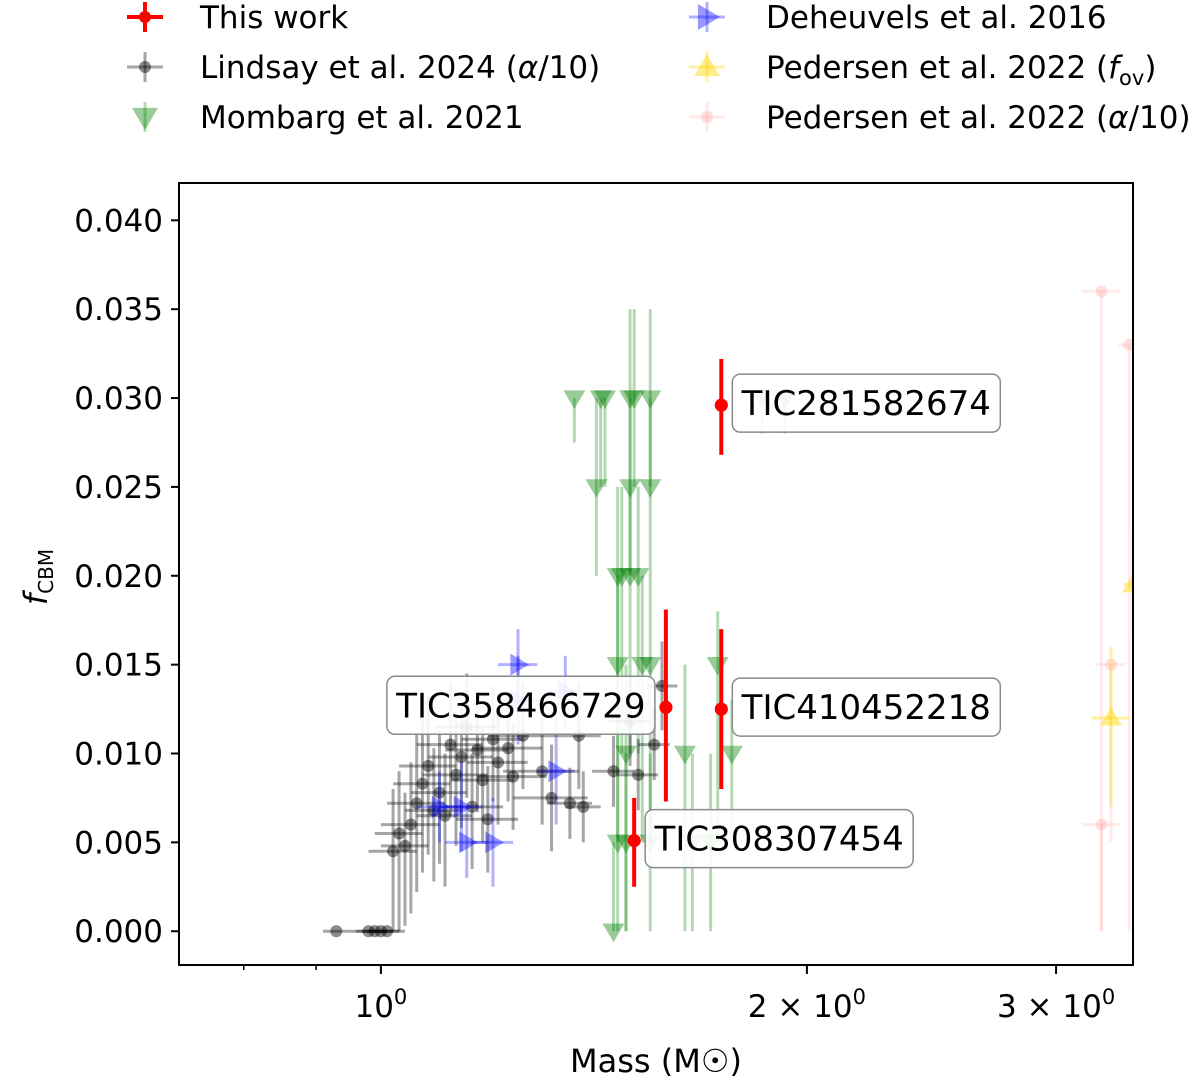  I want to click on x-tick-label: 100, so click(380, 1005).